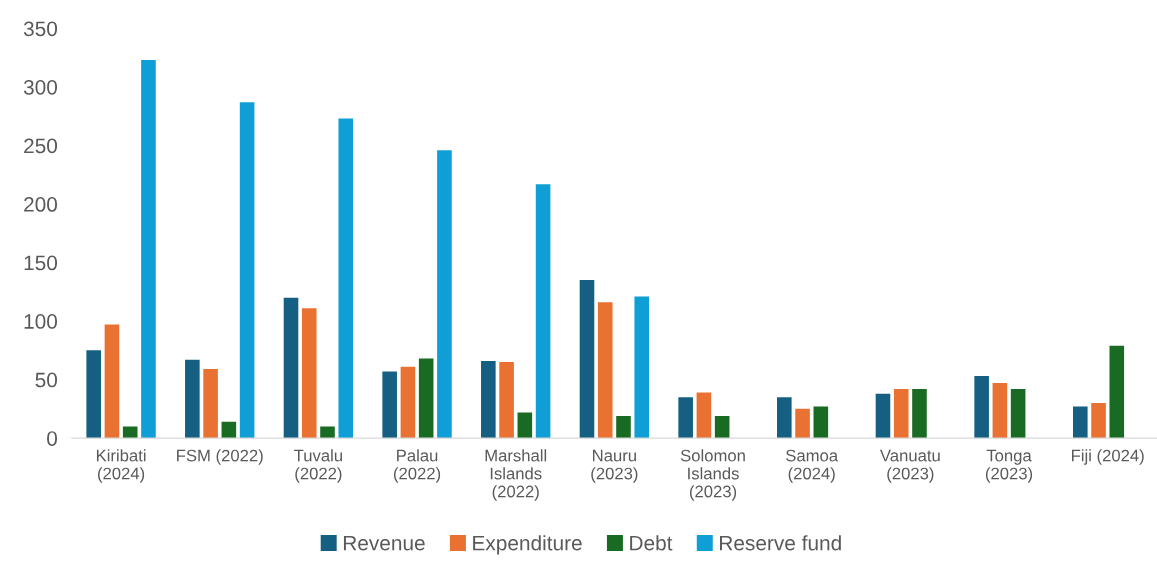 The width and height of the screenshot is (1157, 569). I want to click on legend-label: Revenue, so click(384, 543).